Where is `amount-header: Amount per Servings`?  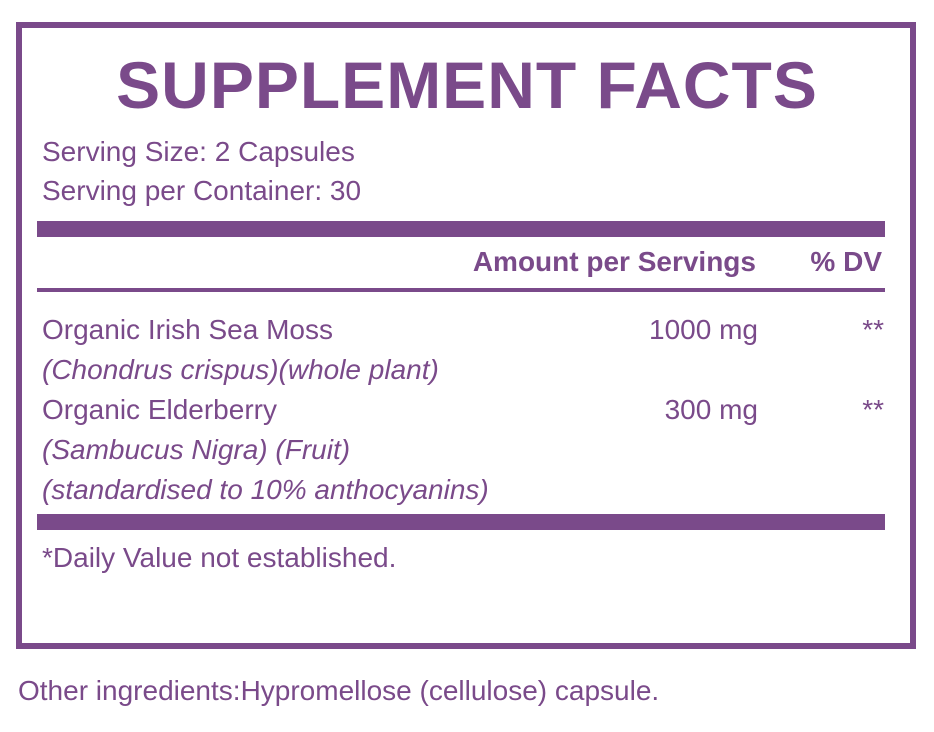
amount-header: Amount per Servings is located at coordinates (614, 261).